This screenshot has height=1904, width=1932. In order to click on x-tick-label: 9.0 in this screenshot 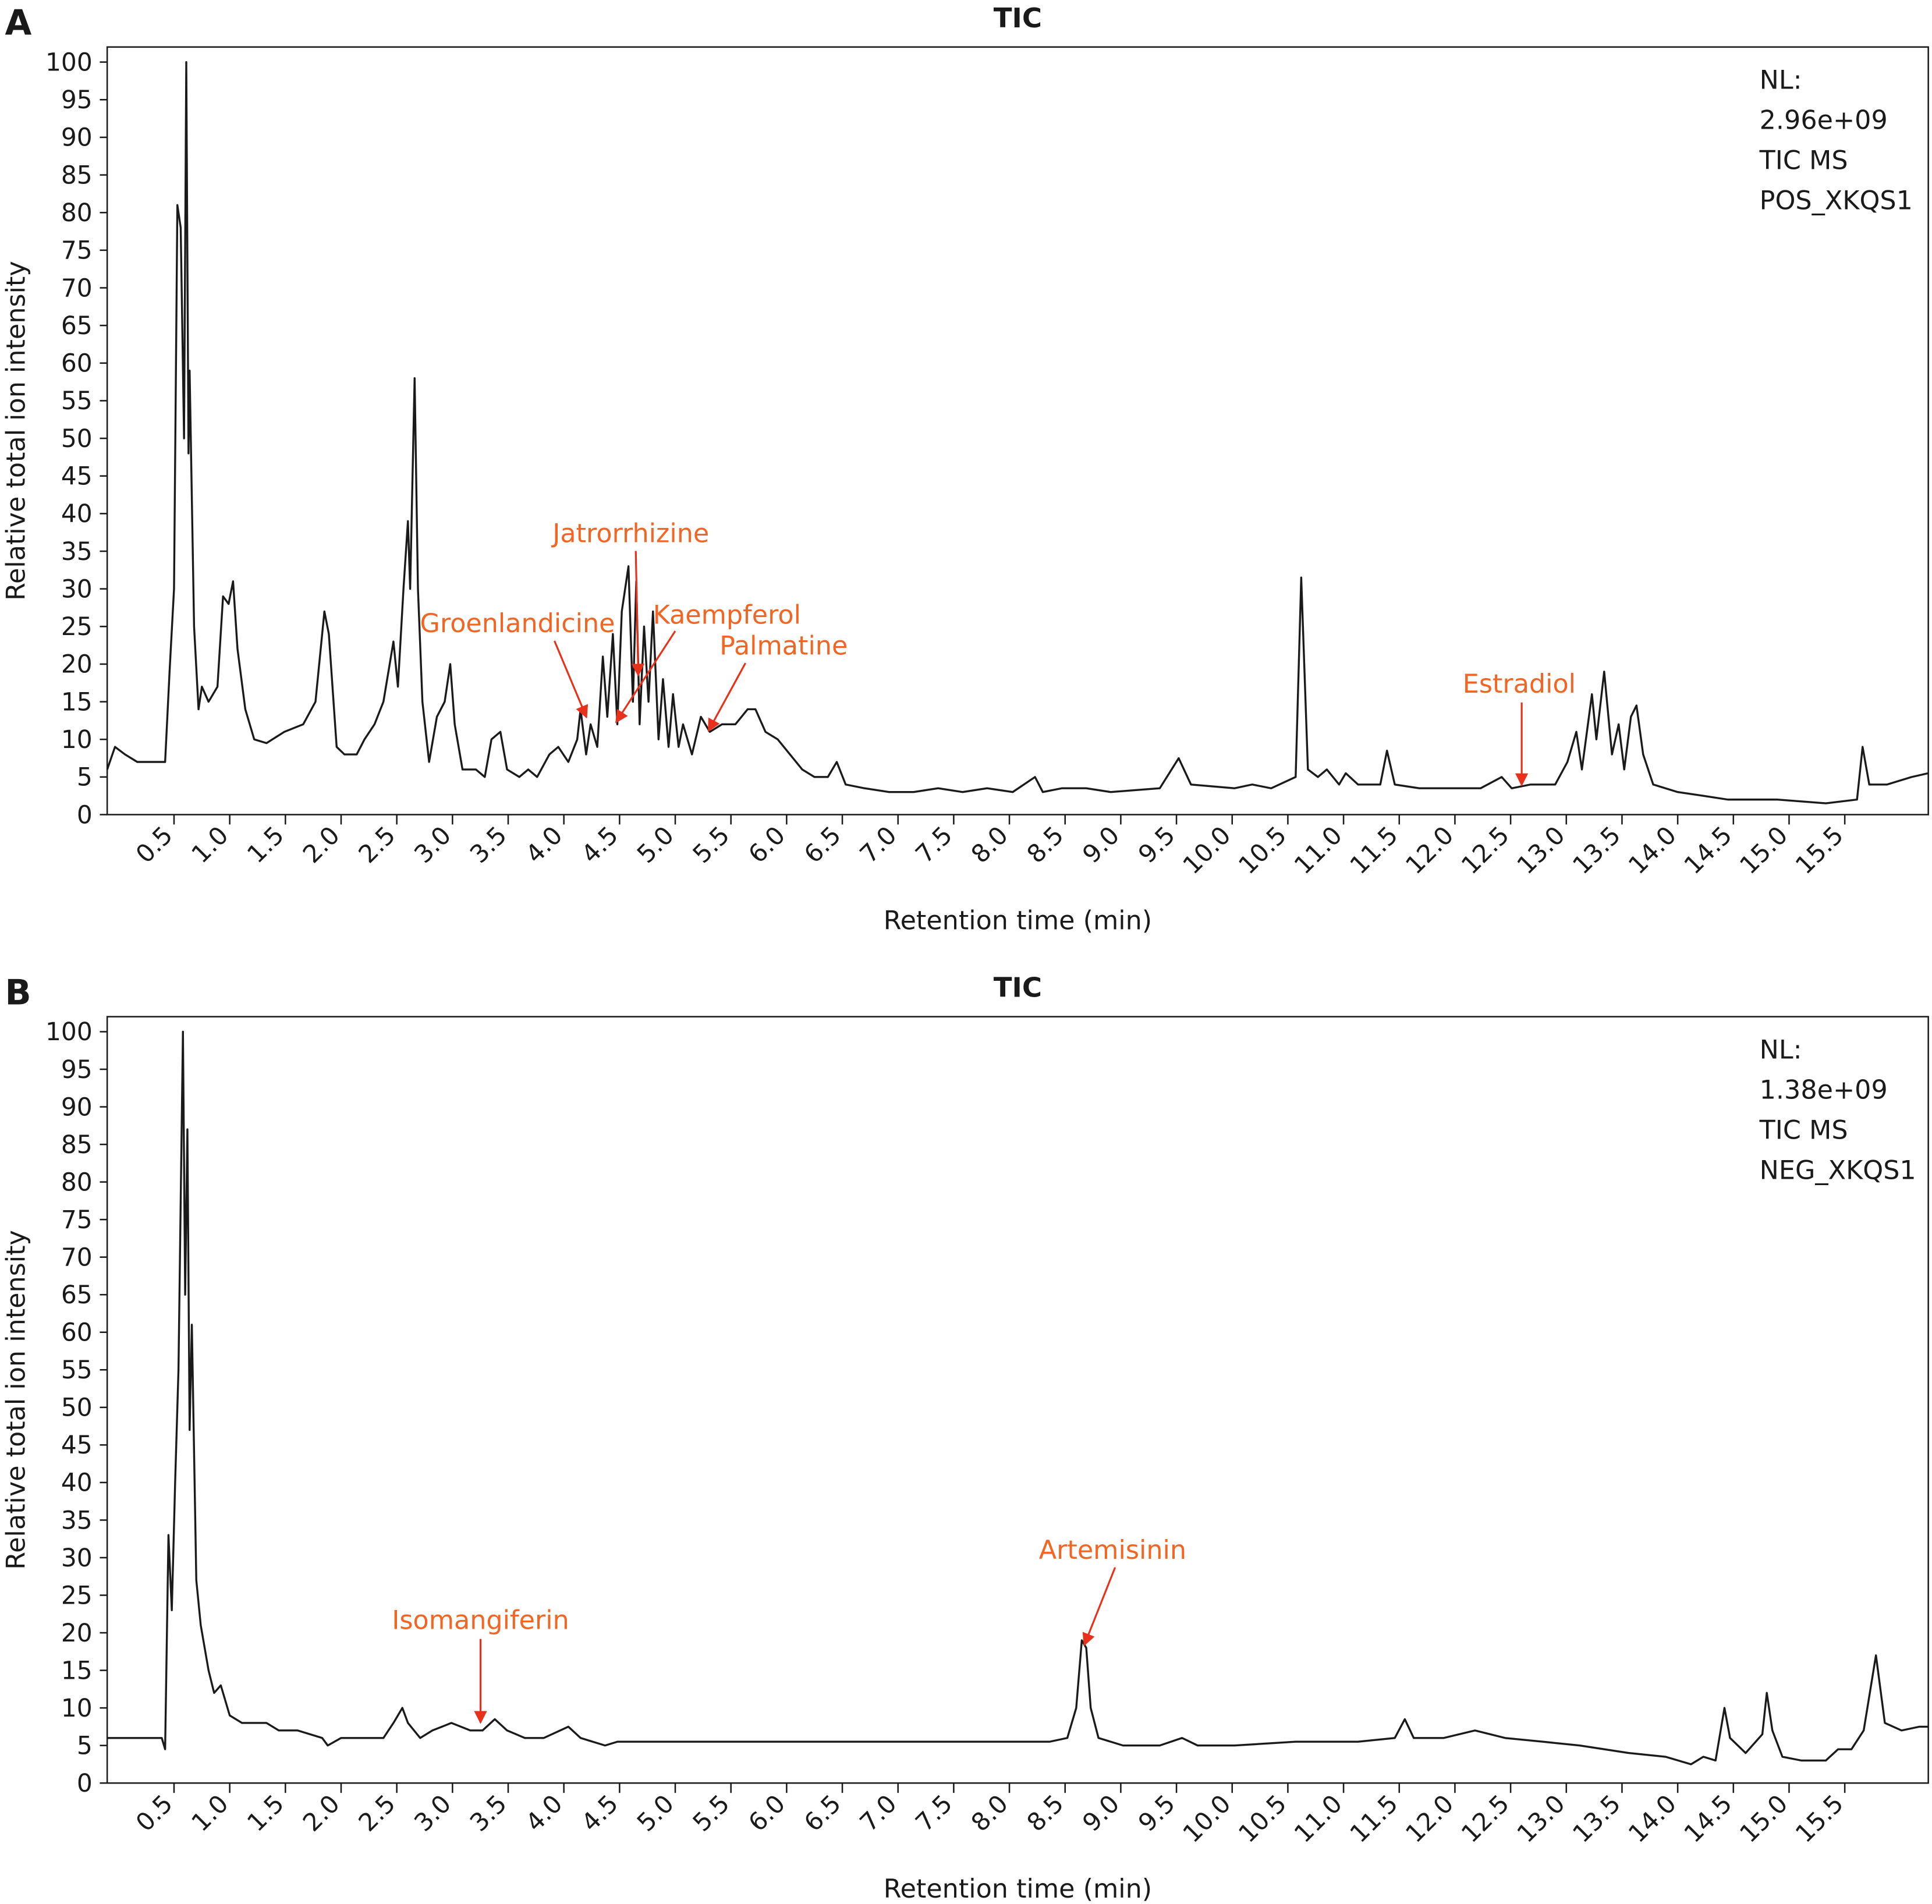, I will do `click(1101, 844)`.